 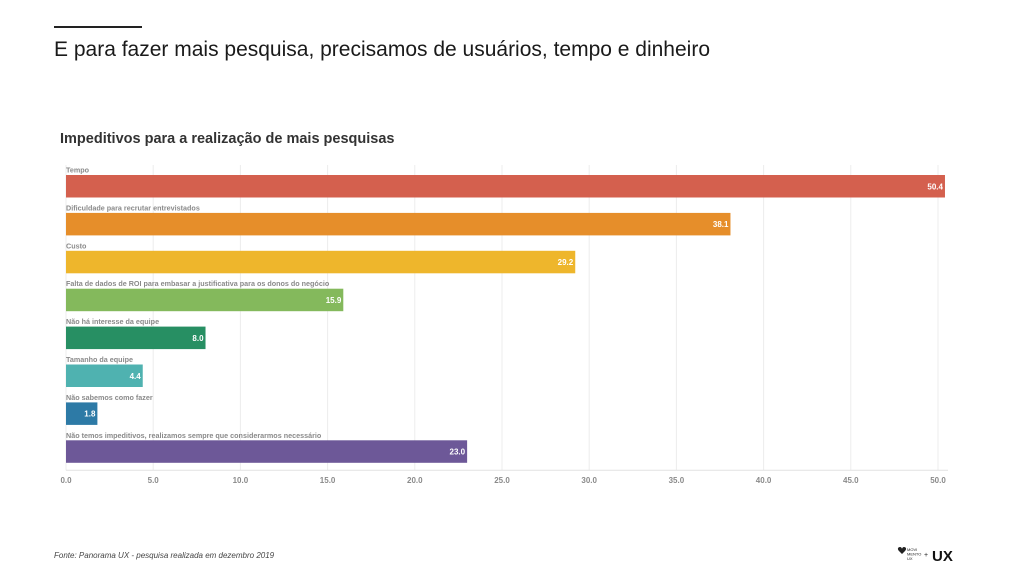 I want to click on value-label: 38.1, so click(x=721, y=224).